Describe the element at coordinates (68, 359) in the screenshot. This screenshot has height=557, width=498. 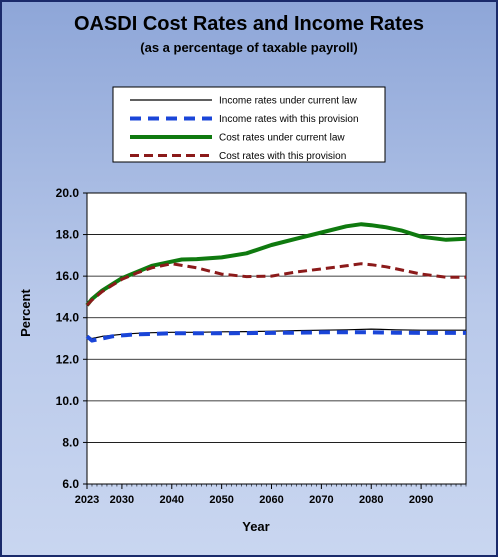
I see `y-tick-label: 12.0` at that location.